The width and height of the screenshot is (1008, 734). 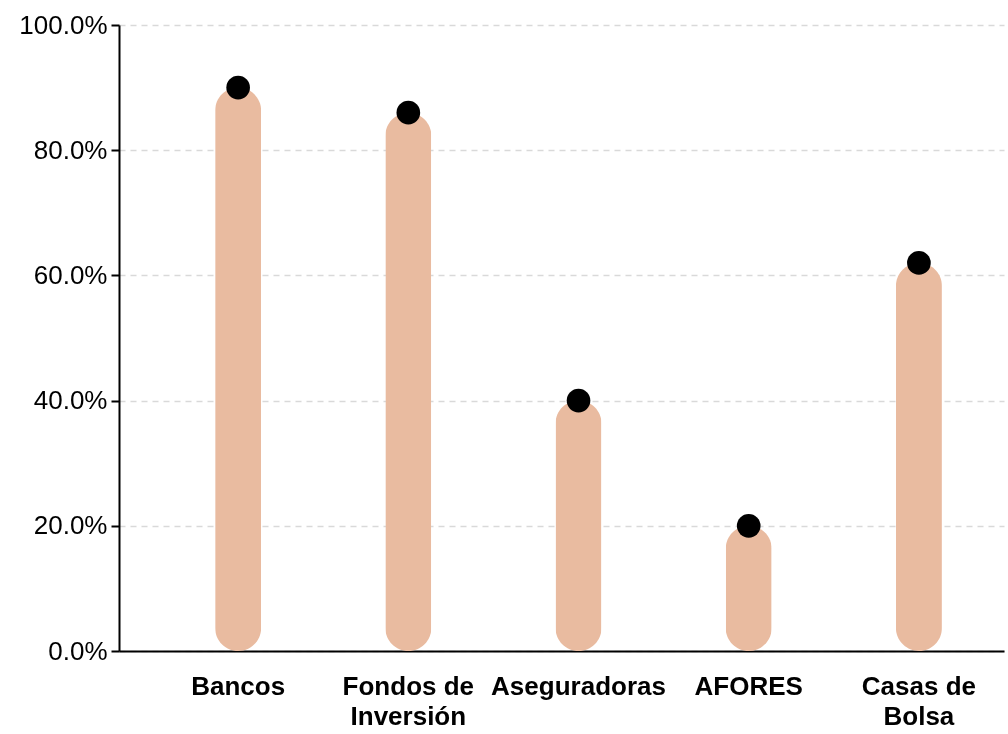 What do you see at coordinates (408, 700) in the screenshot?
I see `x-tick-label: Fondos de Inversión` at bounding box center [408, 700].